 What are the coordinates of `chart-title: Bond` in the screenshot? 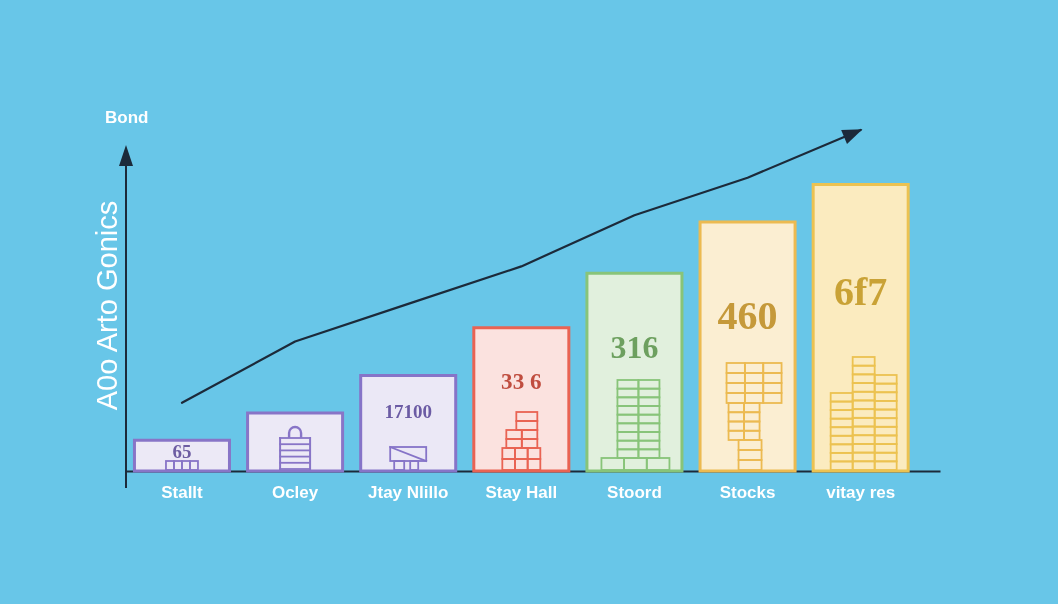 It's located at (127, 117).